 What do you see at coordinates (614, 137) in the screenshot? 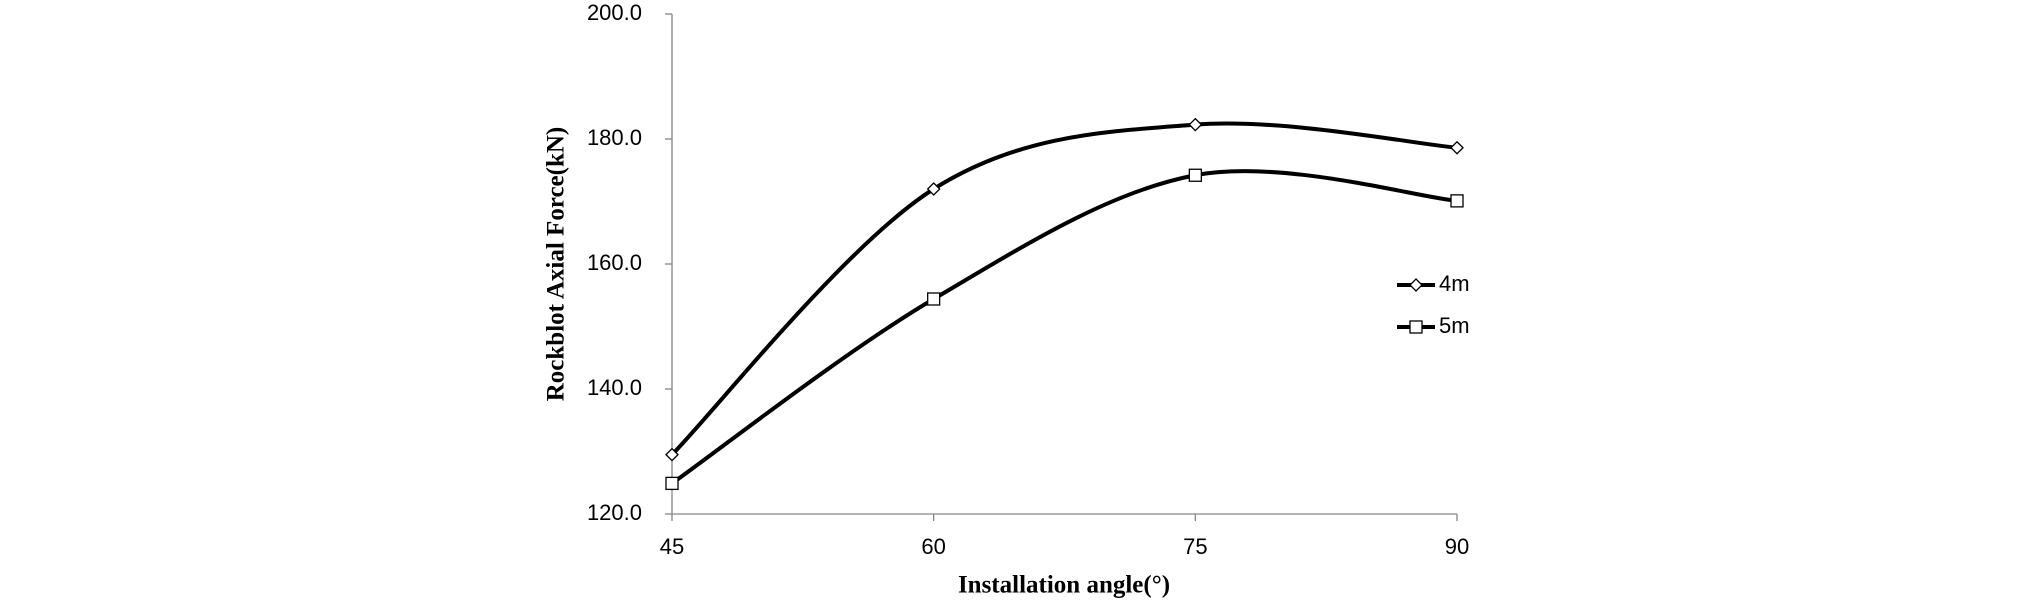
I see `y-tick-label: 180.0` at bounding box center [614, 137].